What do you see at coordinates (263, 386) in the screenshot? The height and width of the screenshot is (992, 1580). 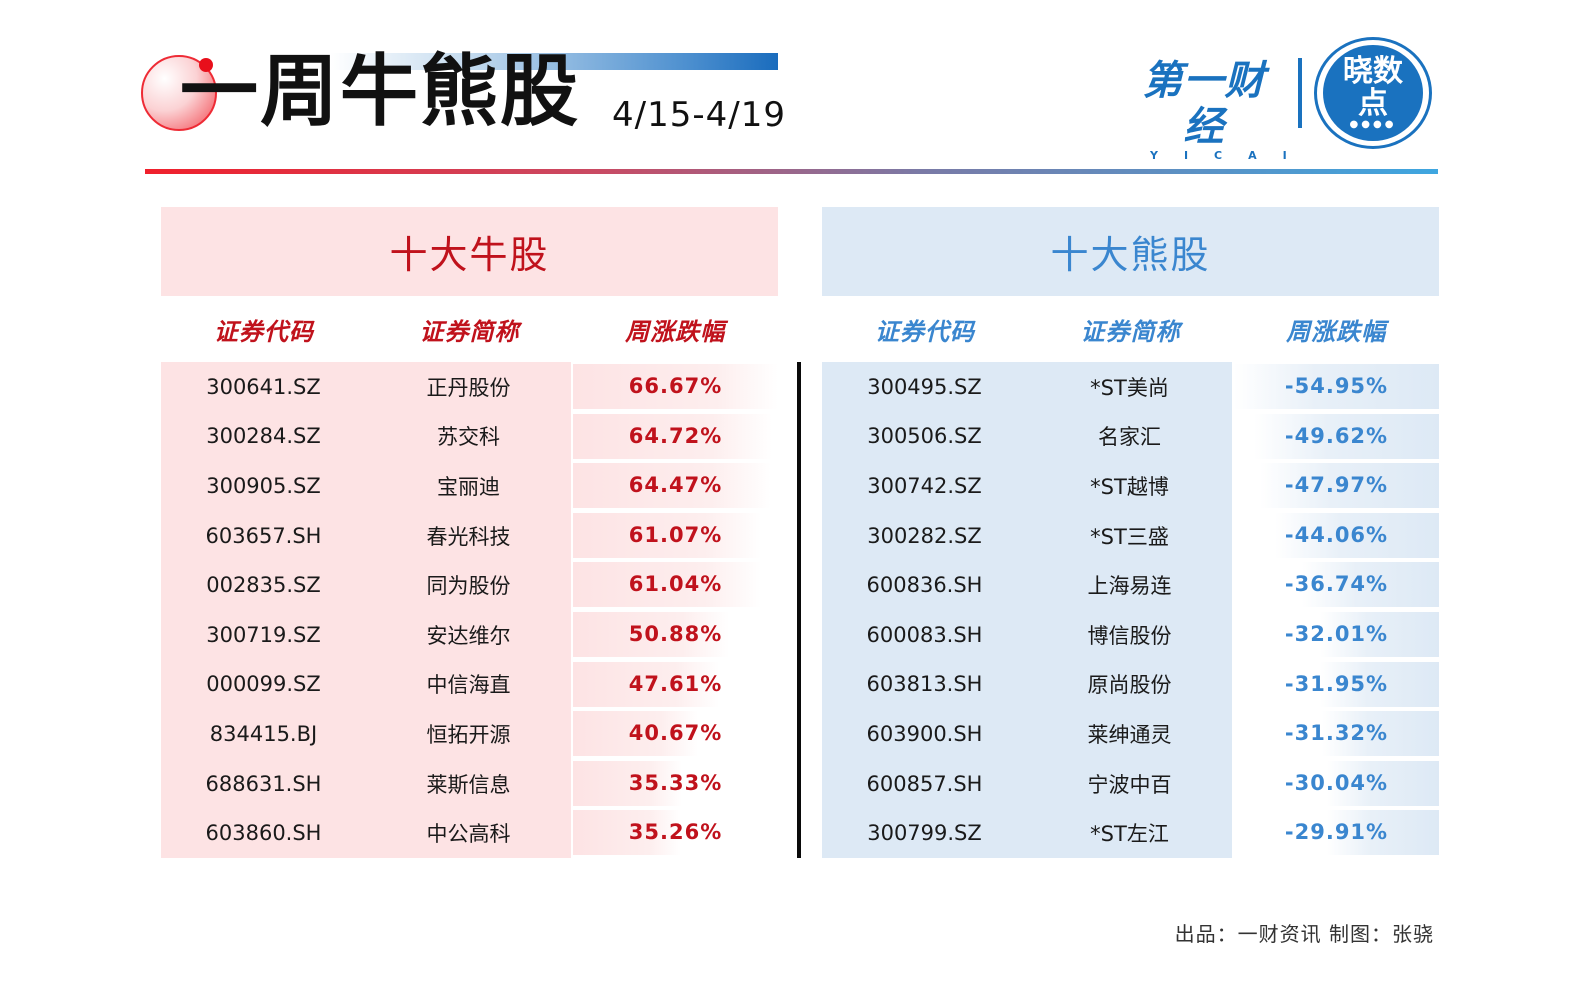 I see `stock-code: 300641.SZ` at bounding box center [263, 386].